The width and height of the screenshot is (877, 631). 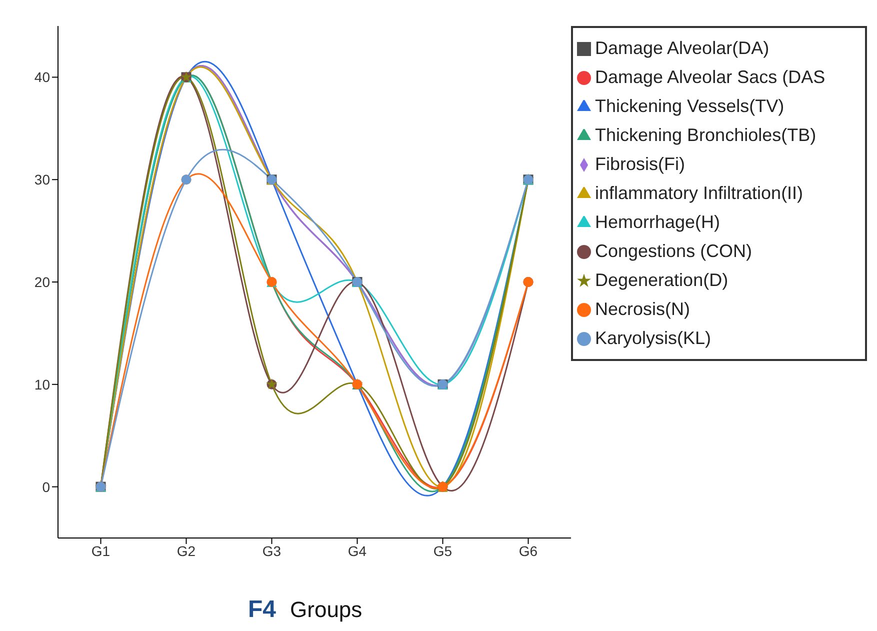 I want to click on legend-label: Damage Alveolar Sacs (DAS, so click(x=710, y=77).